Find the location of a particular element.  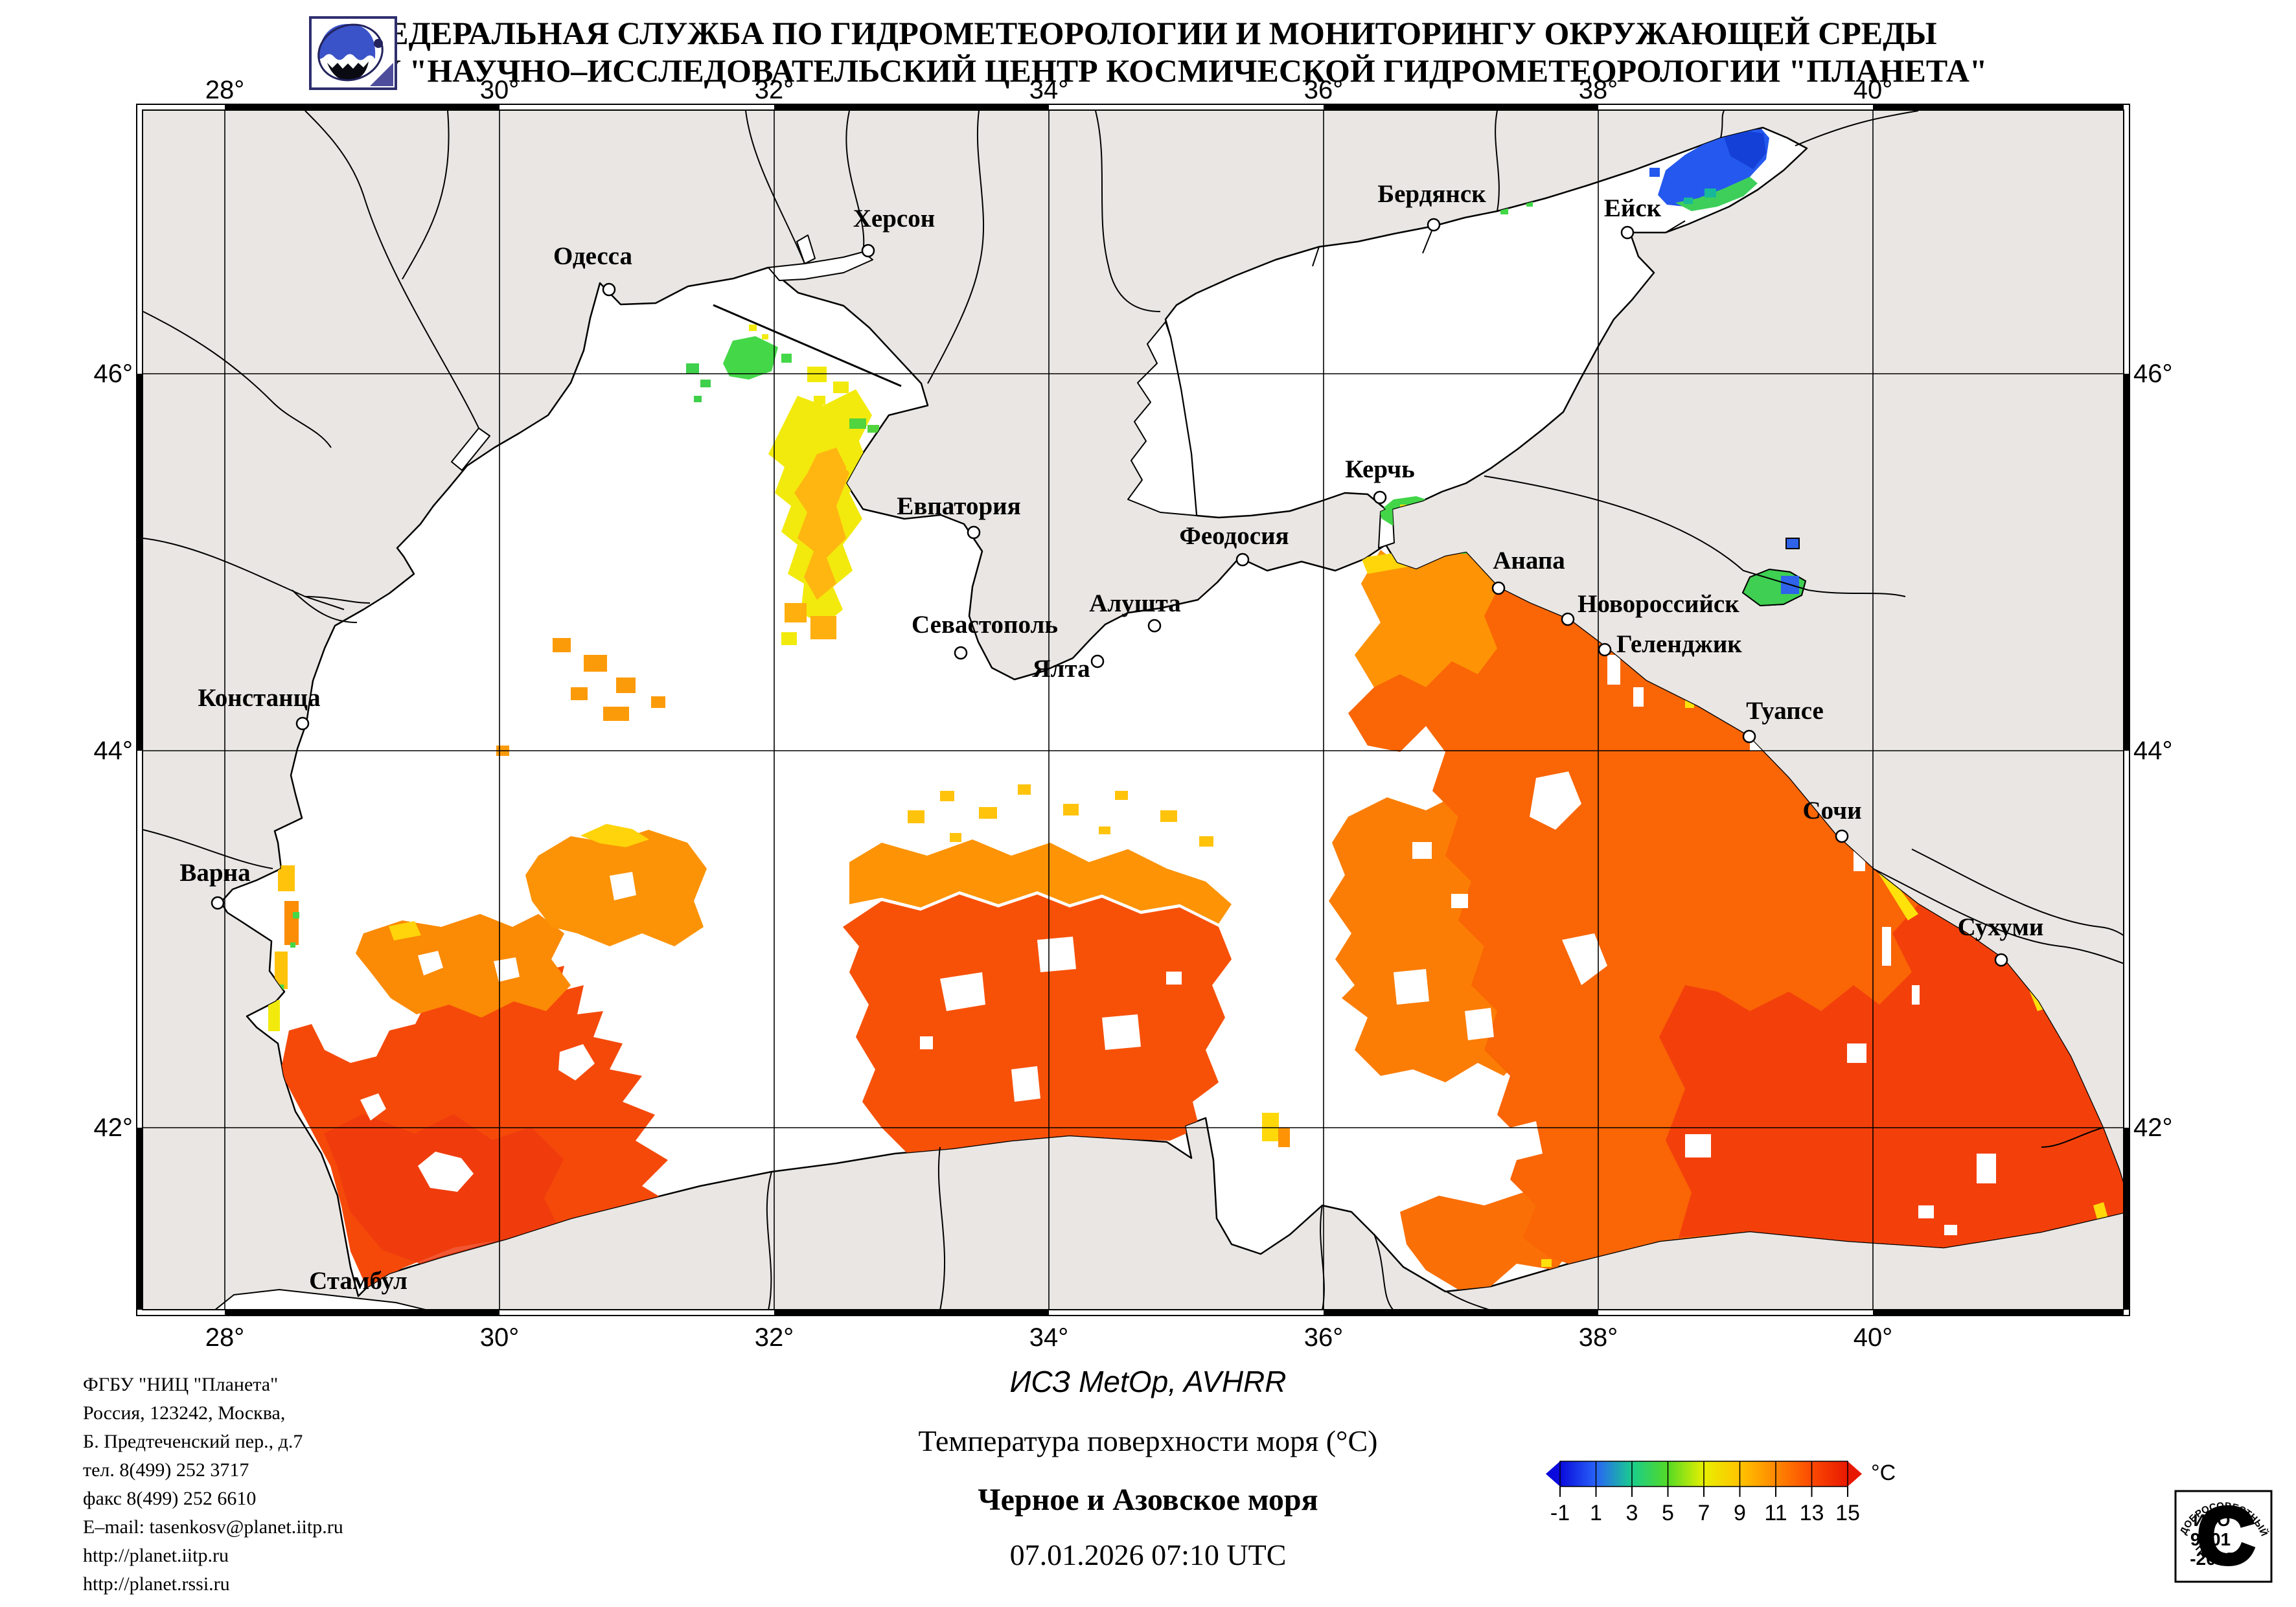

lat-label-left: 44° is located at coordinates (113, 750).